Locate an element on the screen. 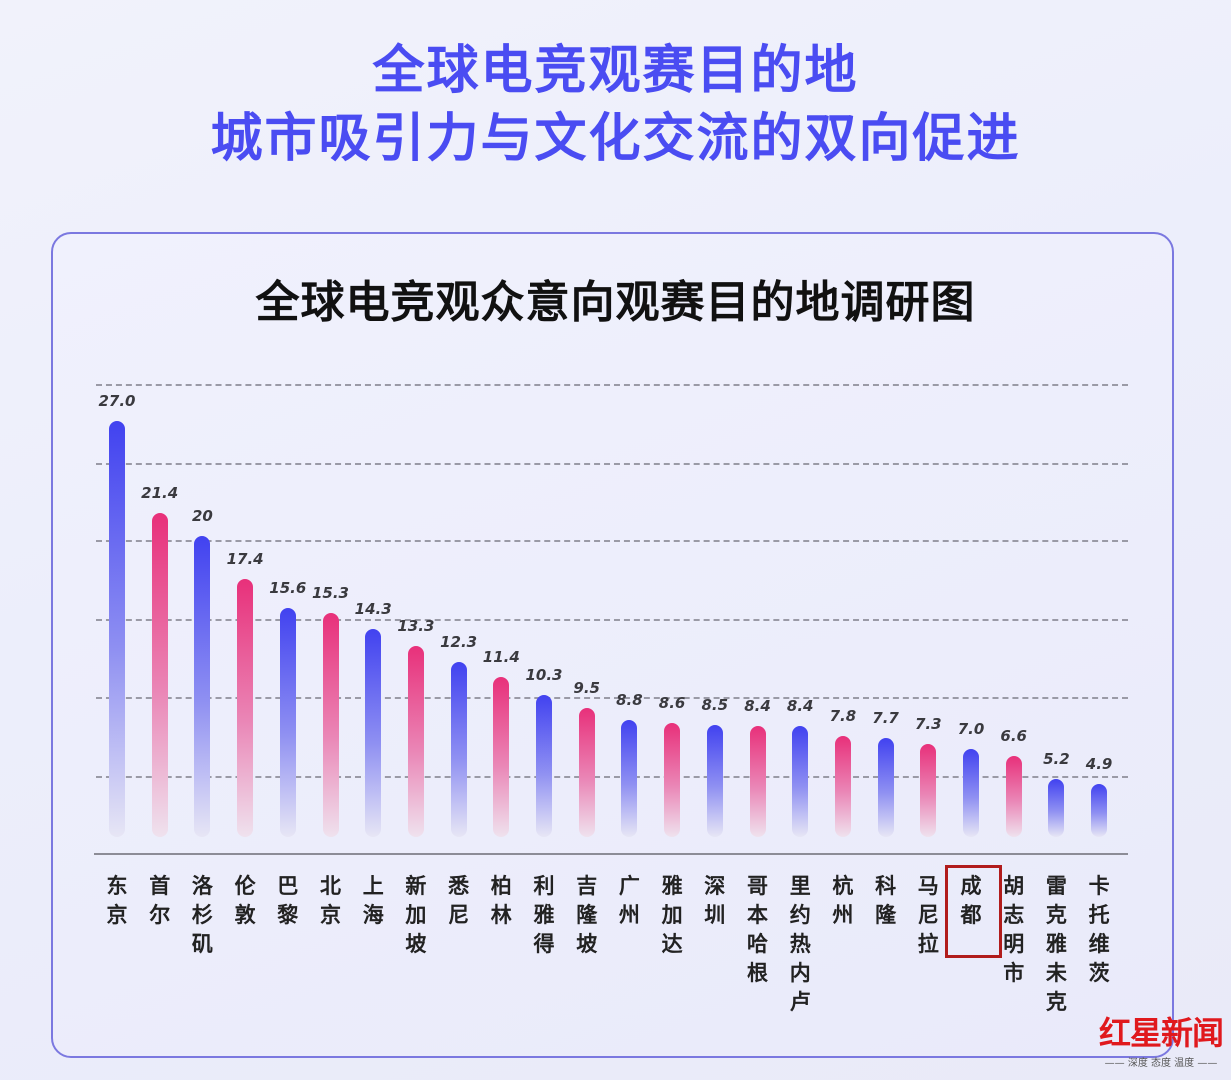  category-label: 北京 is located at coordinates (330, 900).